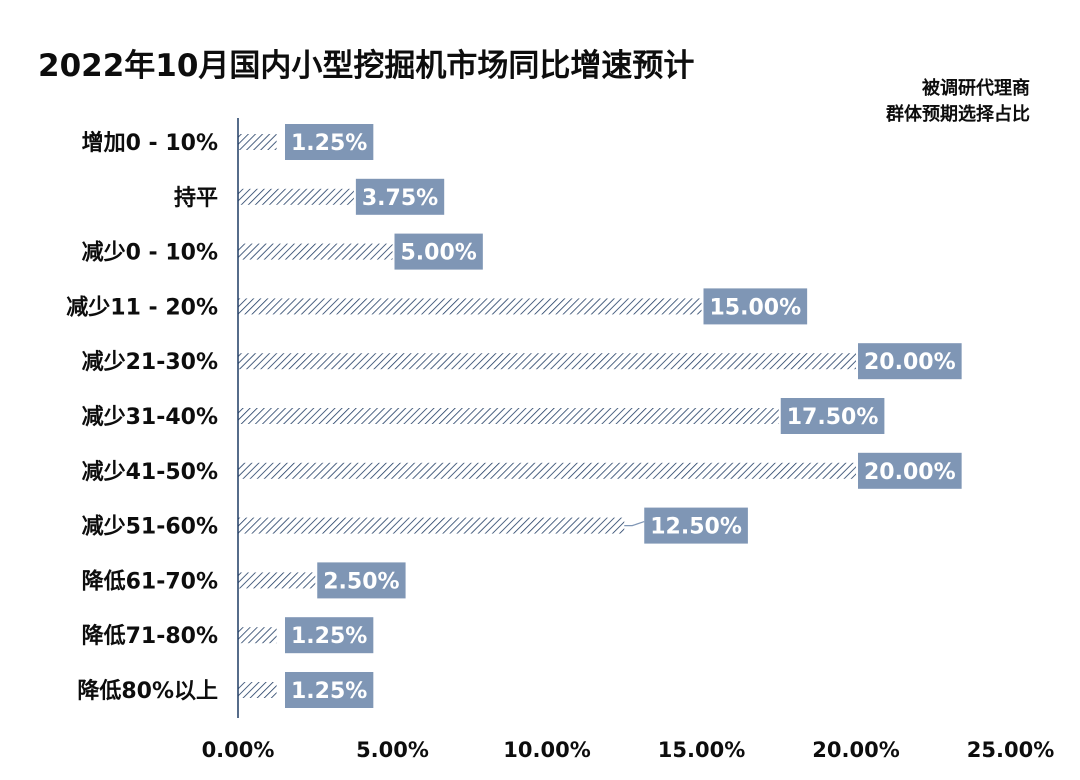  I want to click on data-label-7: 12.50%, so click(696, 525).